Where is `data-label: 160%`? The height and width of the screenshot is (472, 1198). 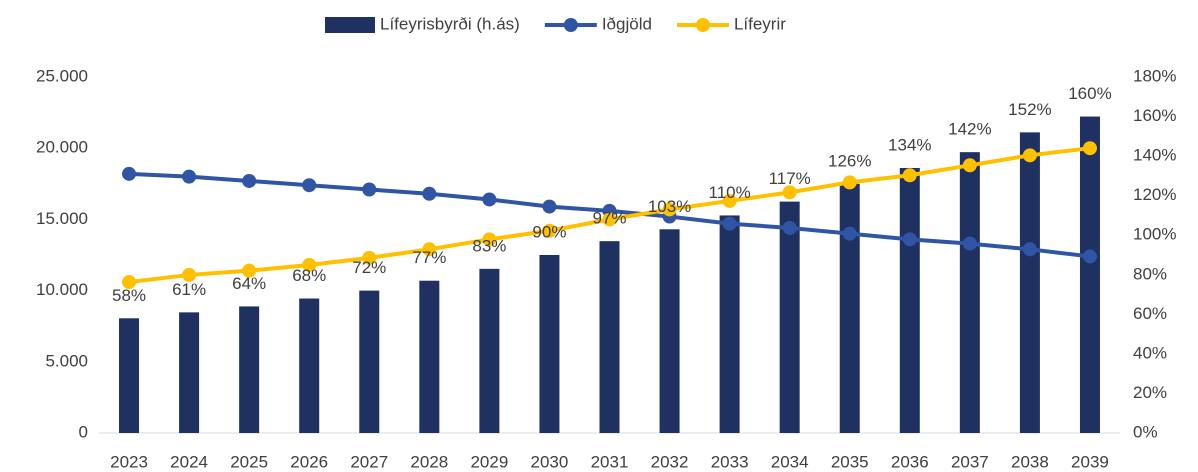
data-label: 160% is located at coordinates (1089, 93).